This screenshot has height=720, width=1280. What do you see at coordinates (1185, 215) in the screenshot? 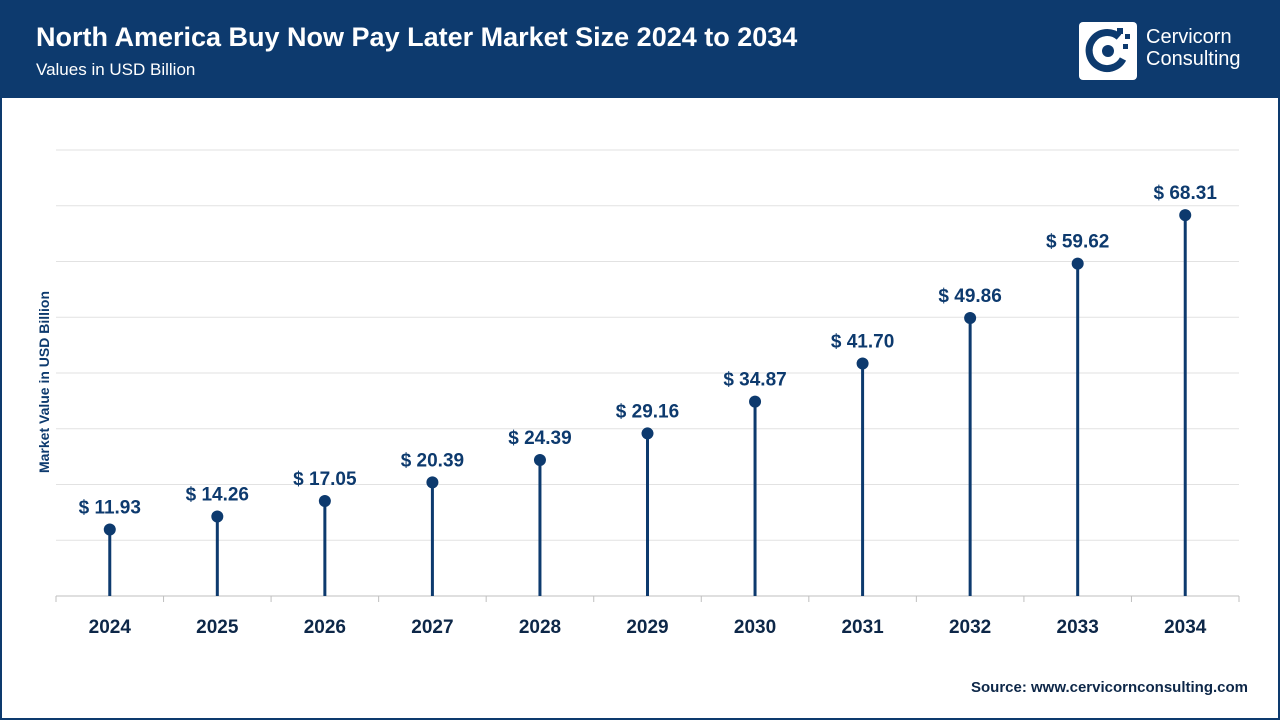
I see `data-point-2034` at bounding box center [1185, 215].